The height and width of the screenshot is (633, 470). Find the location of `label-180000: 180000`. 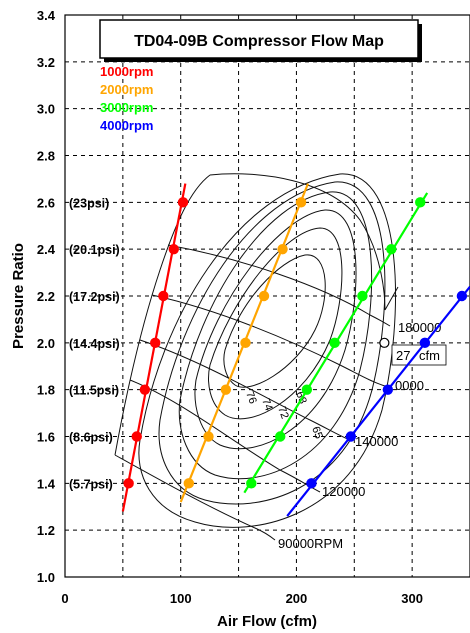

label-180000: 180000 is located at coordinates (419, 327).